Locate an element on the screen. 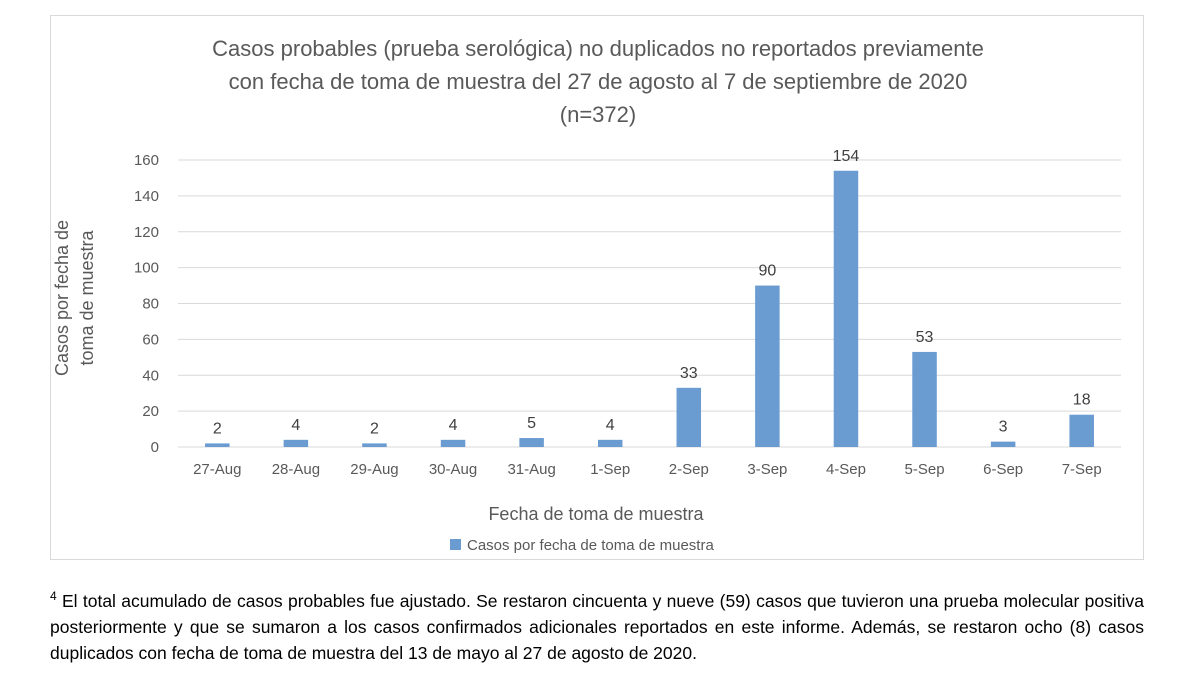 The image size is (1200, 675). legend-label: Casos por fecha de toma de muestra is located at coordinates (590, 545).